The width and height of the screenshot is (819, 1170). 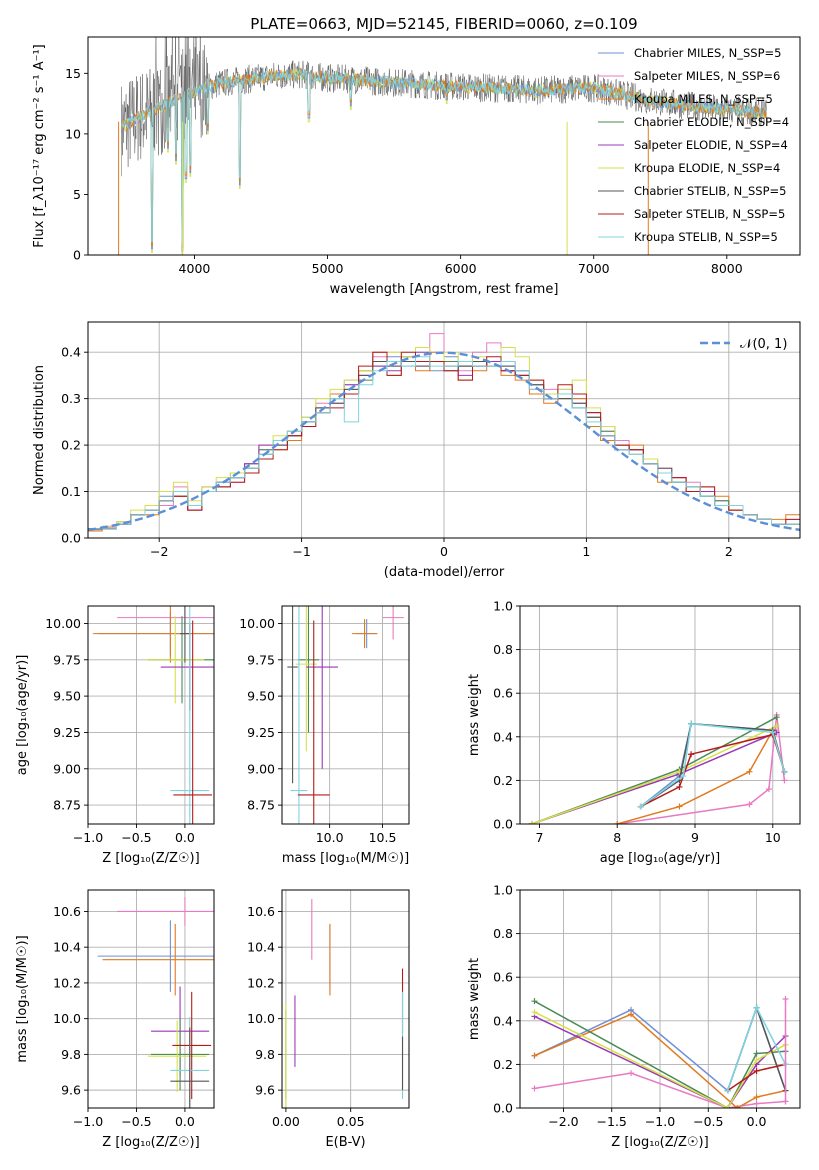 I want to click on legend-label: 𝒩(0, 1), so click(x=763, y=344).